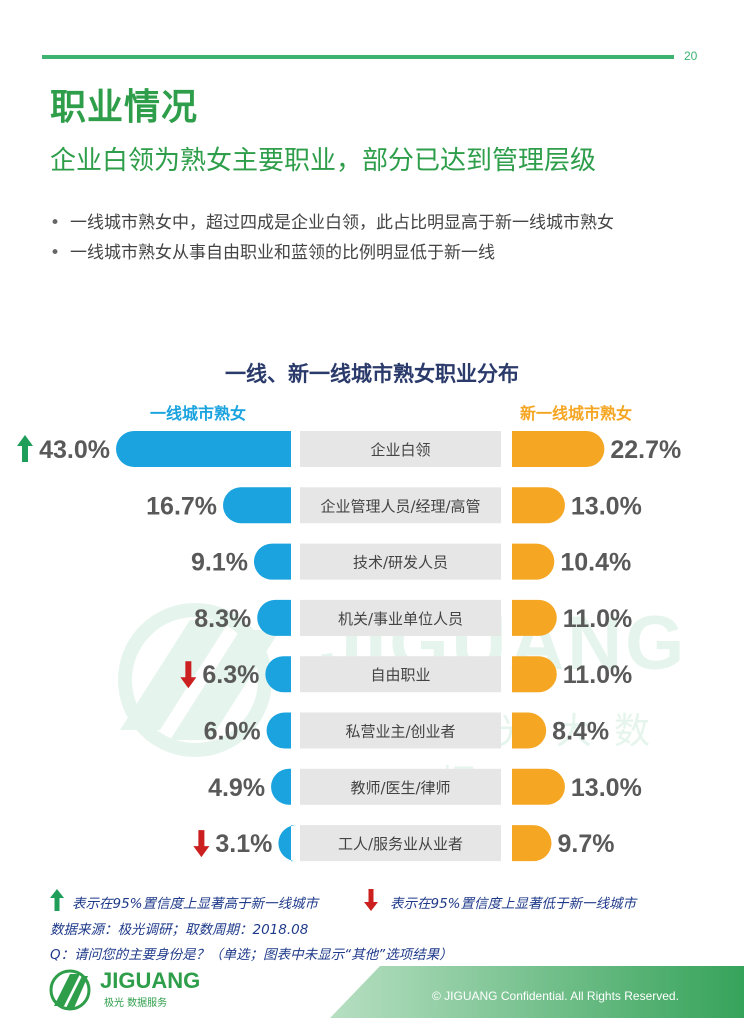 The image size is (744, 1018). I want to click on up-arrow-icon, so click(25, 448).